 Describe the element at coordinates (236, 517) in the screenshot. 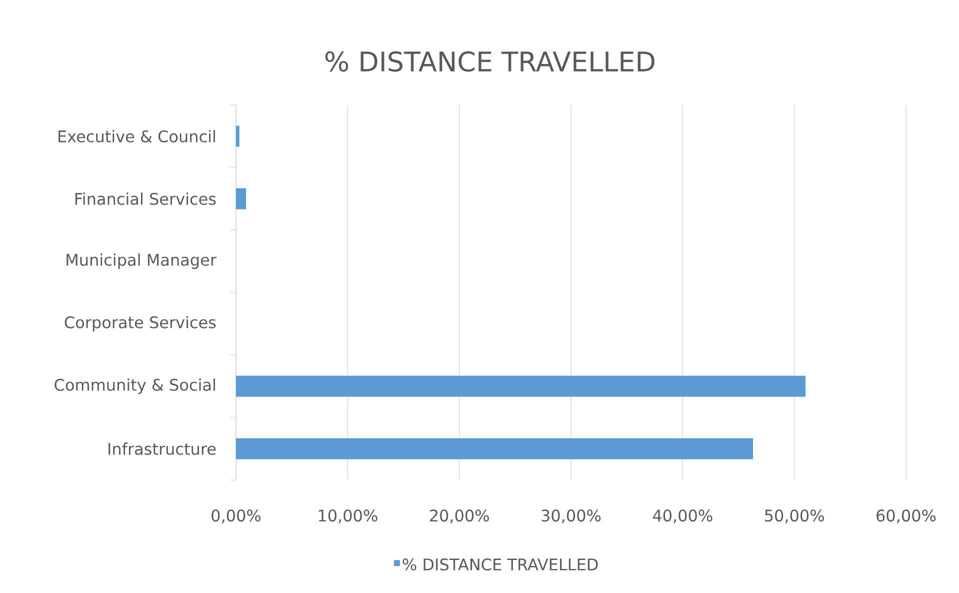

I see `x-tick-label: 0,00%` at that location.